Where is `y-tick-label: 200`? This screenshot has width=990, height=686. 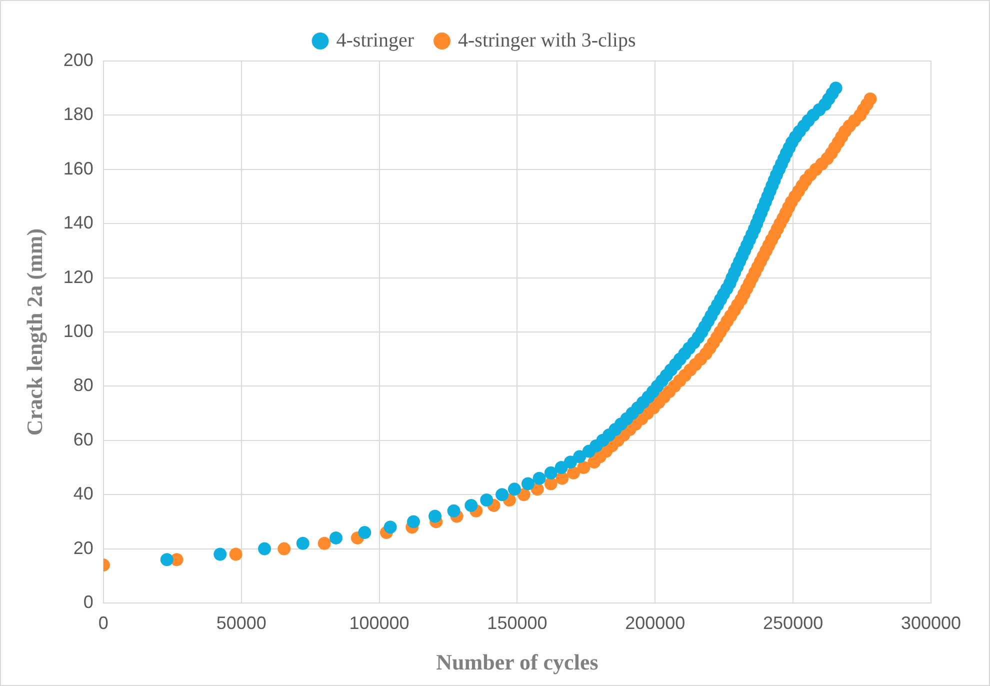
y-tick-label: 200 is located at coordinates (78, 60).